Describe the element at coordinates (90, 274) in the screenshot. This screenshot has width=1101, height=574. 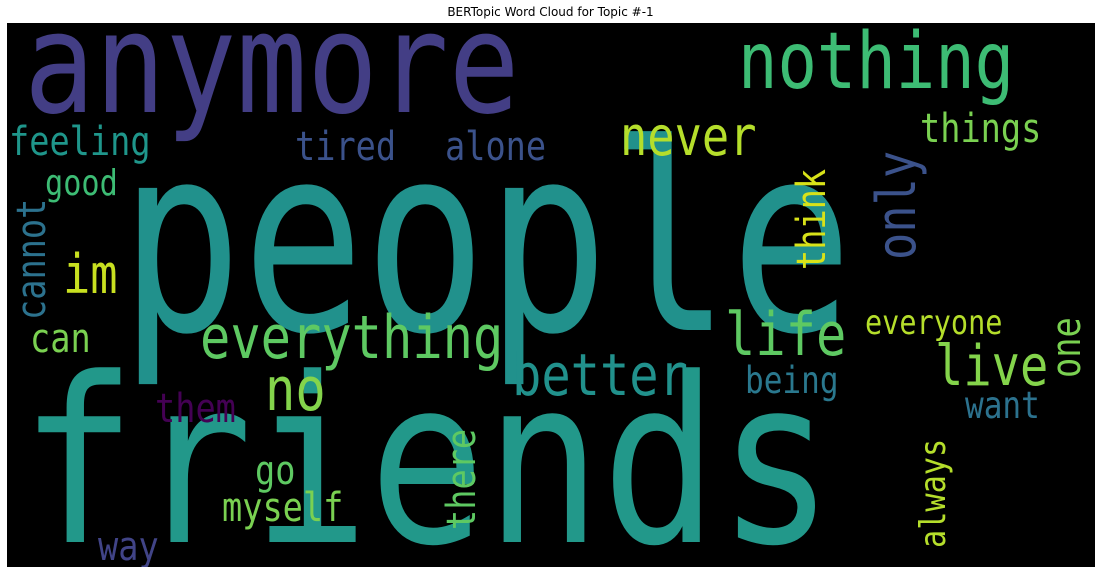
I see `word-im: im` at that location.